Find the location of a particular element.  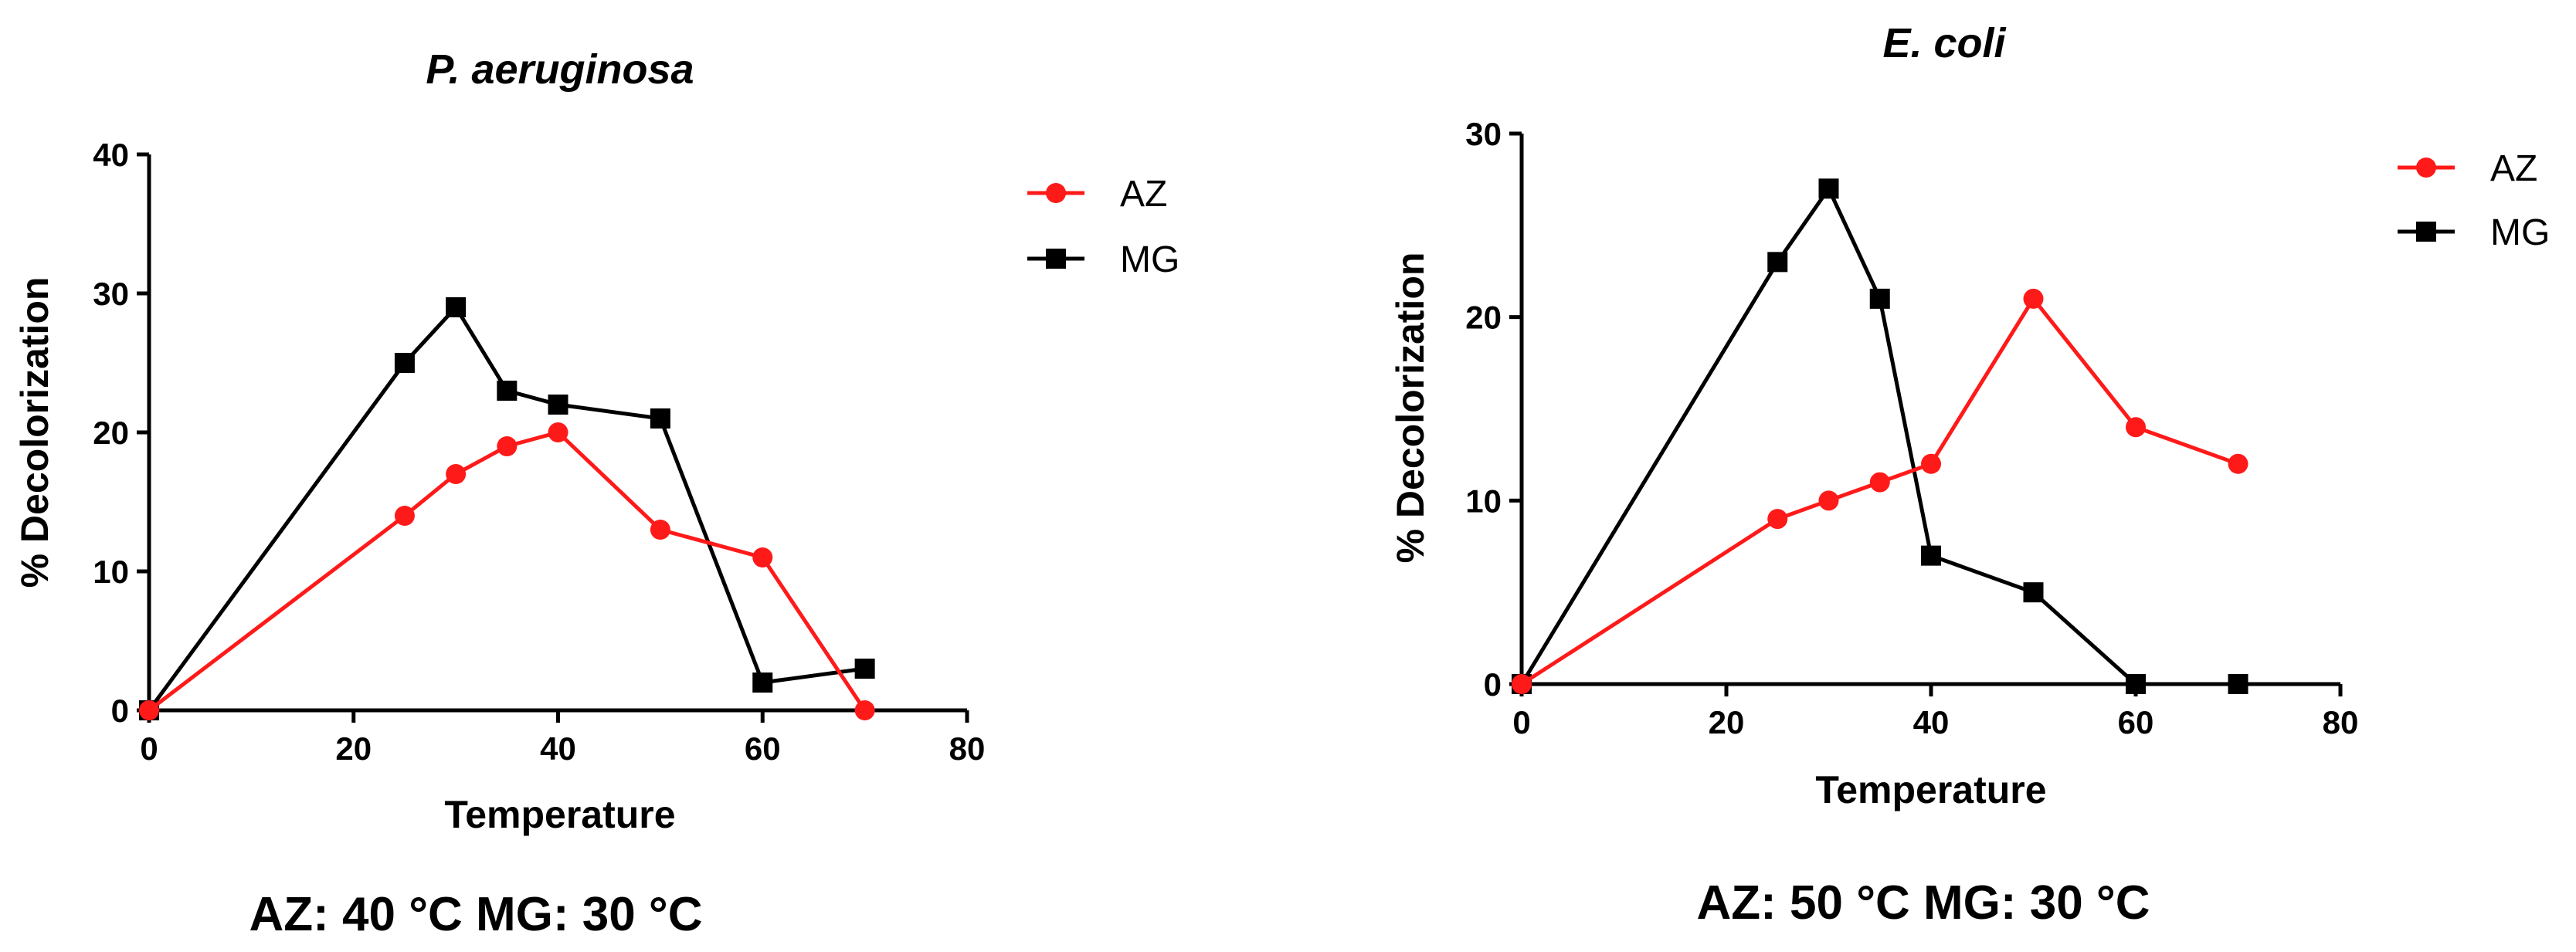

y-tick-label: 40 is located at coordinates (111, 155).